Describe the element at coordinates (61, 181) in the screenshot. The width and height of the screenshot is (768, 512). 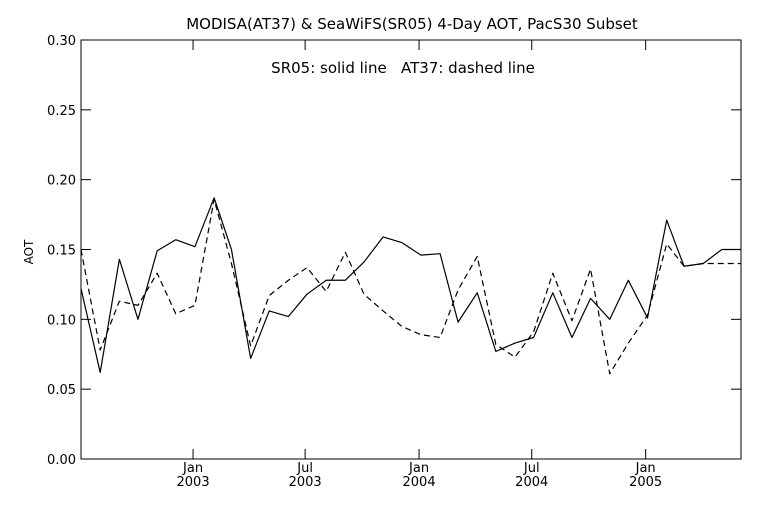
I see `y-tick-label: 0.20` at that location.